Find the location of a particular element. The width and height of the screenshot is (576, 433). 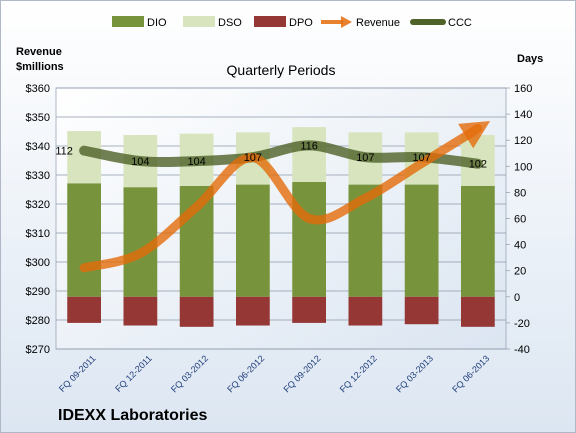

left-axis-label-line1: Revenue is located at coordinates (39, 52).